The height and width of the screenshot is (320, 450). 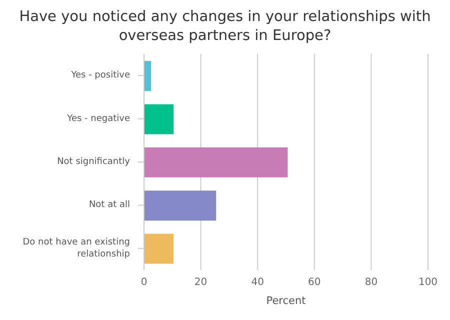 I want to click on y-tick-label: Not at all, so click(x=109, y=205).